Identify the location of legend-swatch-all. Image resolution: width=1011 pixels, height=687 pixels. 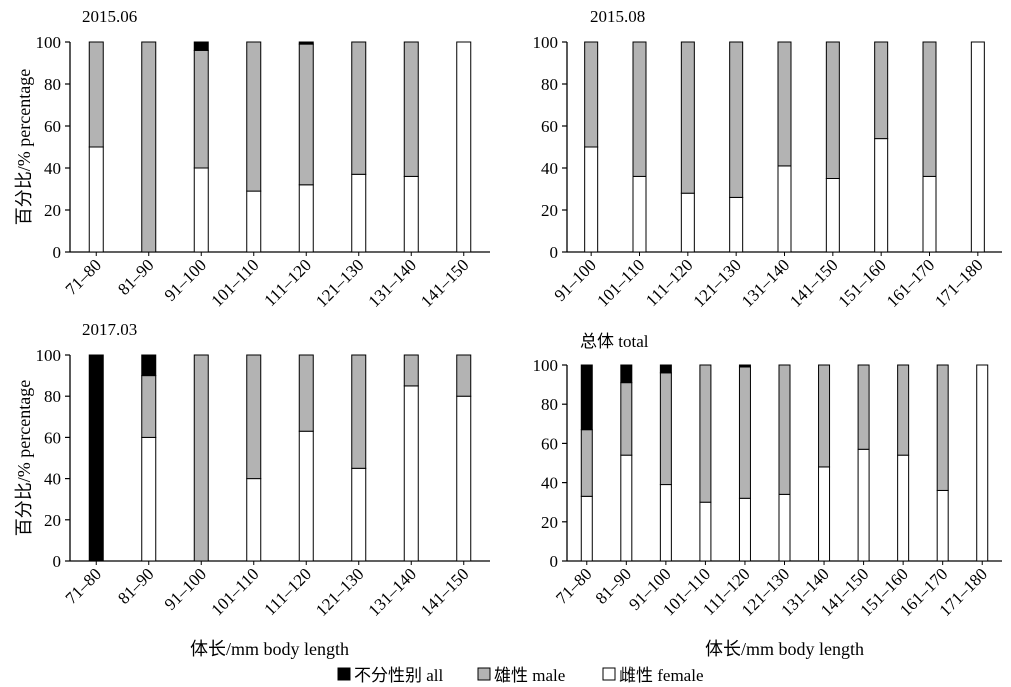
(344, 674).